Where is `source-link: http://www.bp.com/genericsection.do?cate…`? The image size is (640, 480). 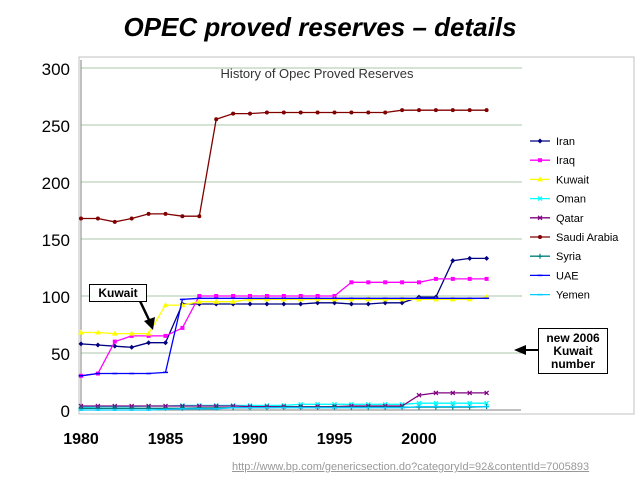
source-link: http://www.bp.com/genericsection.do?cate… is located at coordinates (411, 467).